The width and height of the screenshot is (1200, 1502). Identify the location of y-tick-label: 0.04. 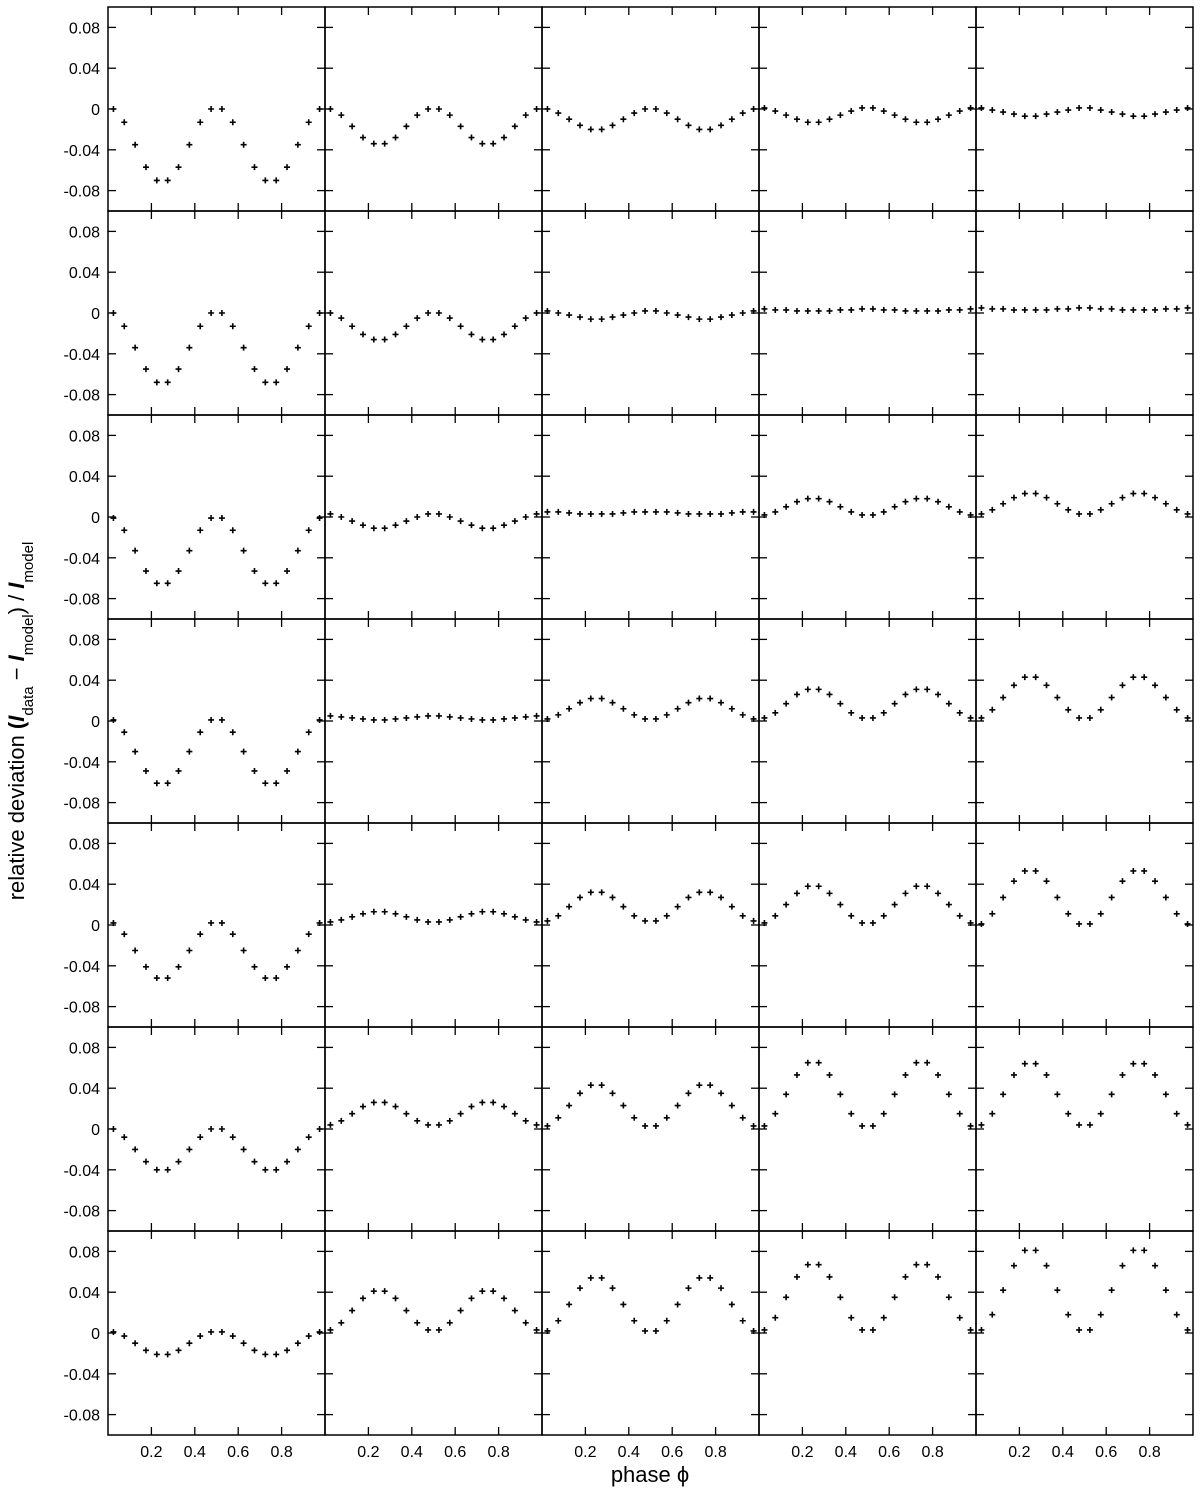
(84, 273).